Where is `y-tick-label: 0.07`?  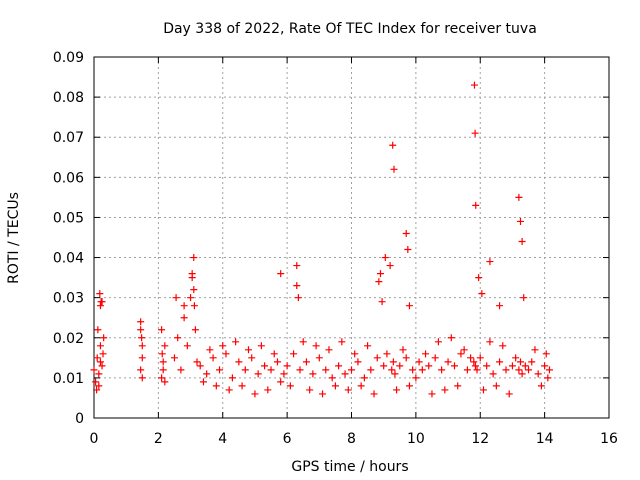 y-tick-label: 0.07 is located at coordinates (68, 138).